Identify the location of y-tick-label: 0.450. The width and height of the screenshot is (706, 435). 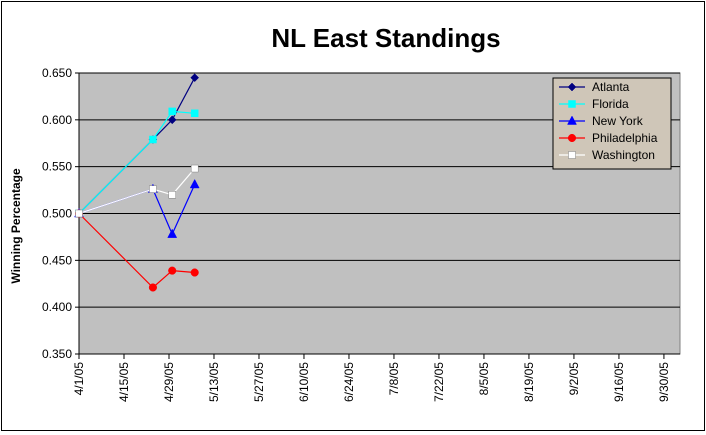
(57, 260).